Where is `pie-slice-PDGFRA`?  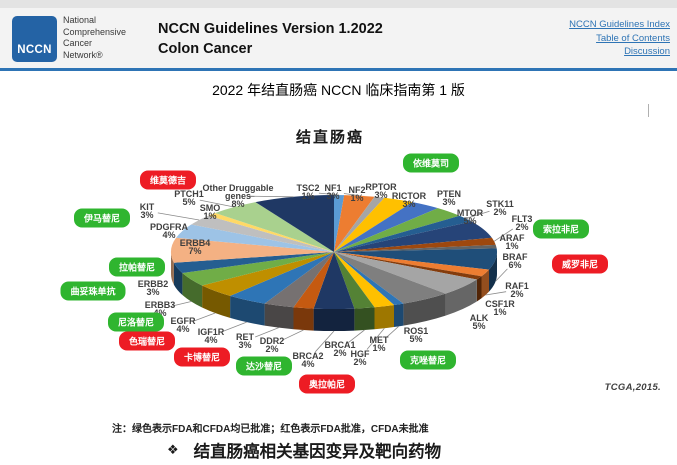 pie-slice-PDGFRA is located at coordinates (255, 238).